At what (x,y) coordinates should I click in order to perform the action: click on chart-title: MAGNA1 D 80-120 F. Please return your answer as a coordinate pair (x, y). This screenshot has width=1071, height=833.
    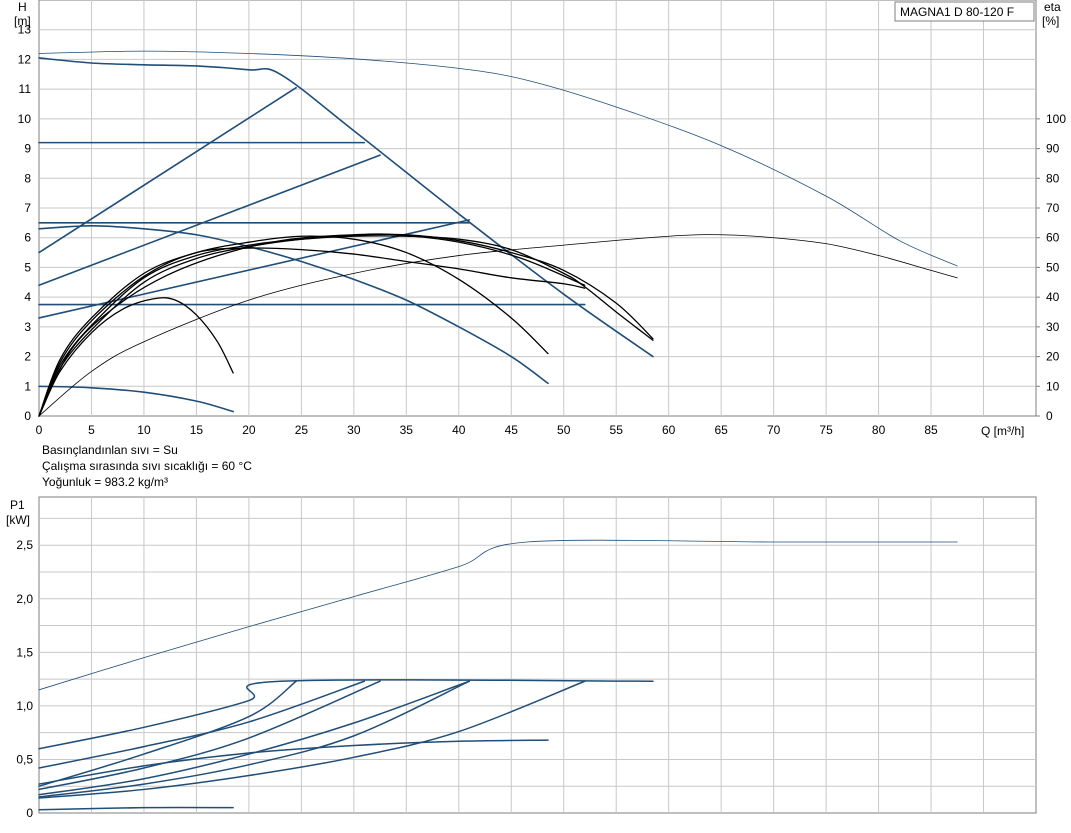
    Looking at the image, I should click on (957, 12).